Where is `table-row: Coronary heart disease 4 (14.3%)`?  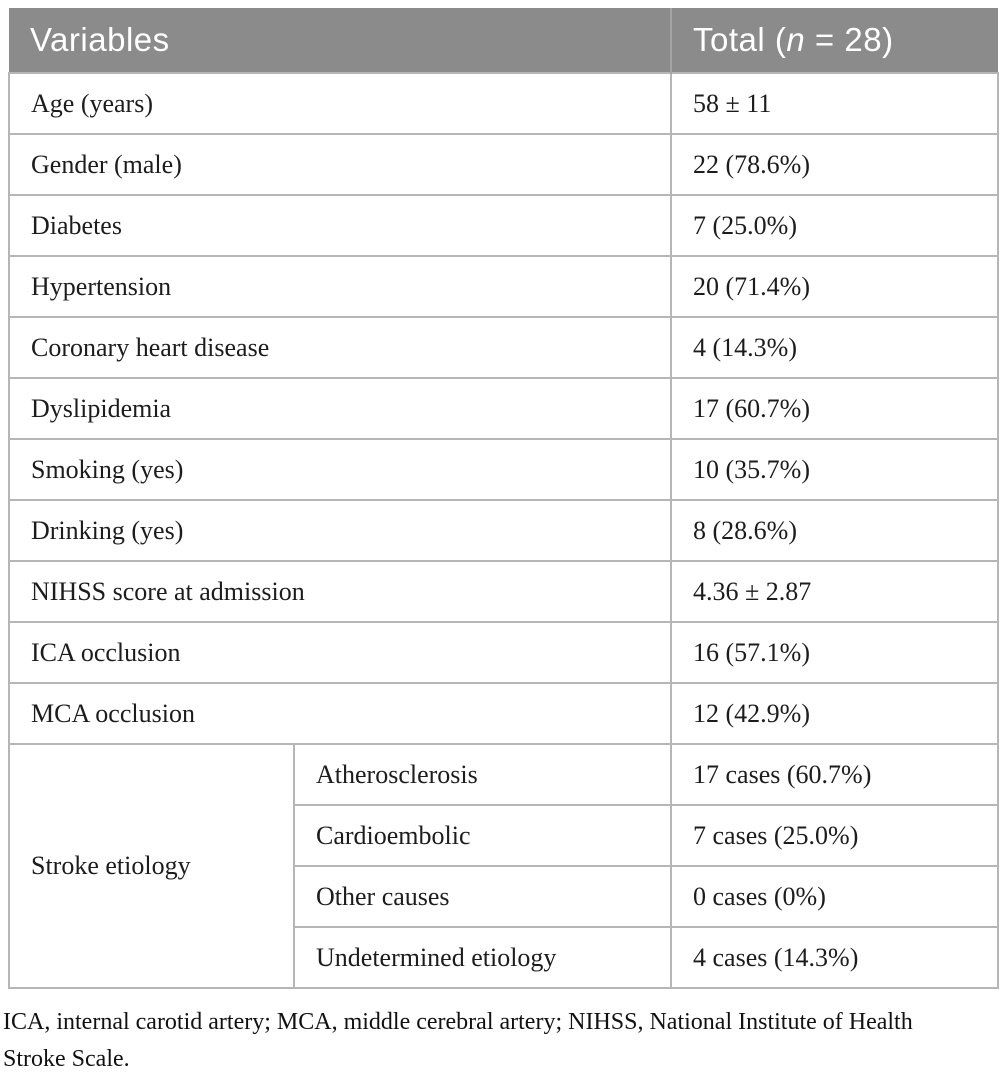 table-row: Coronary heart disease 4 (14.3%) is located at coordinates (503, 347).